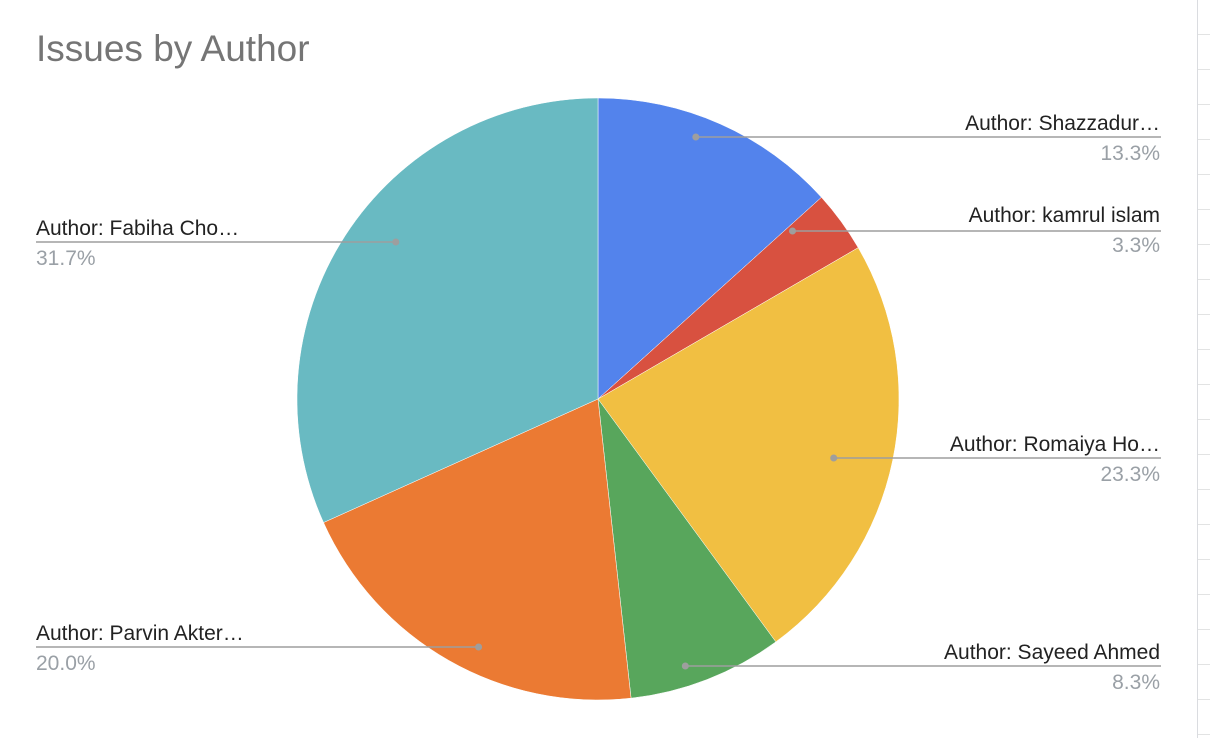 This screenshot has width=1210, height=738. What do you see at coordinates (1130, 153) in the screenshot?
I see `slice-percent-label: 13.3%` at bounding box center [1130, 153].